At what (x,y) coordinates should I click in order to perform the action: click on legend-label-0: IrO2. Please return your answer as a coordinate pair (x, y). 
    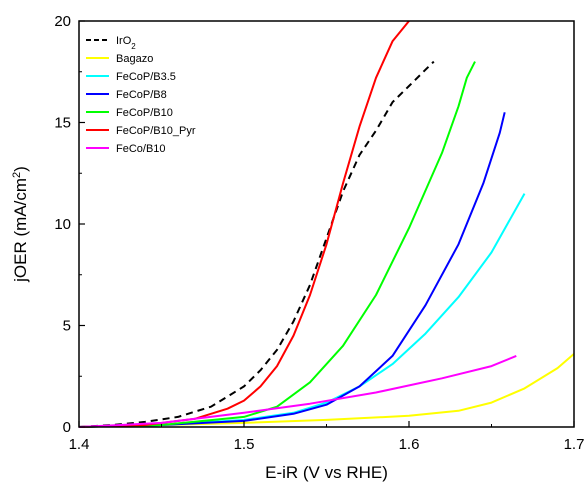
    Looking at the image, I should click on (126, 43).